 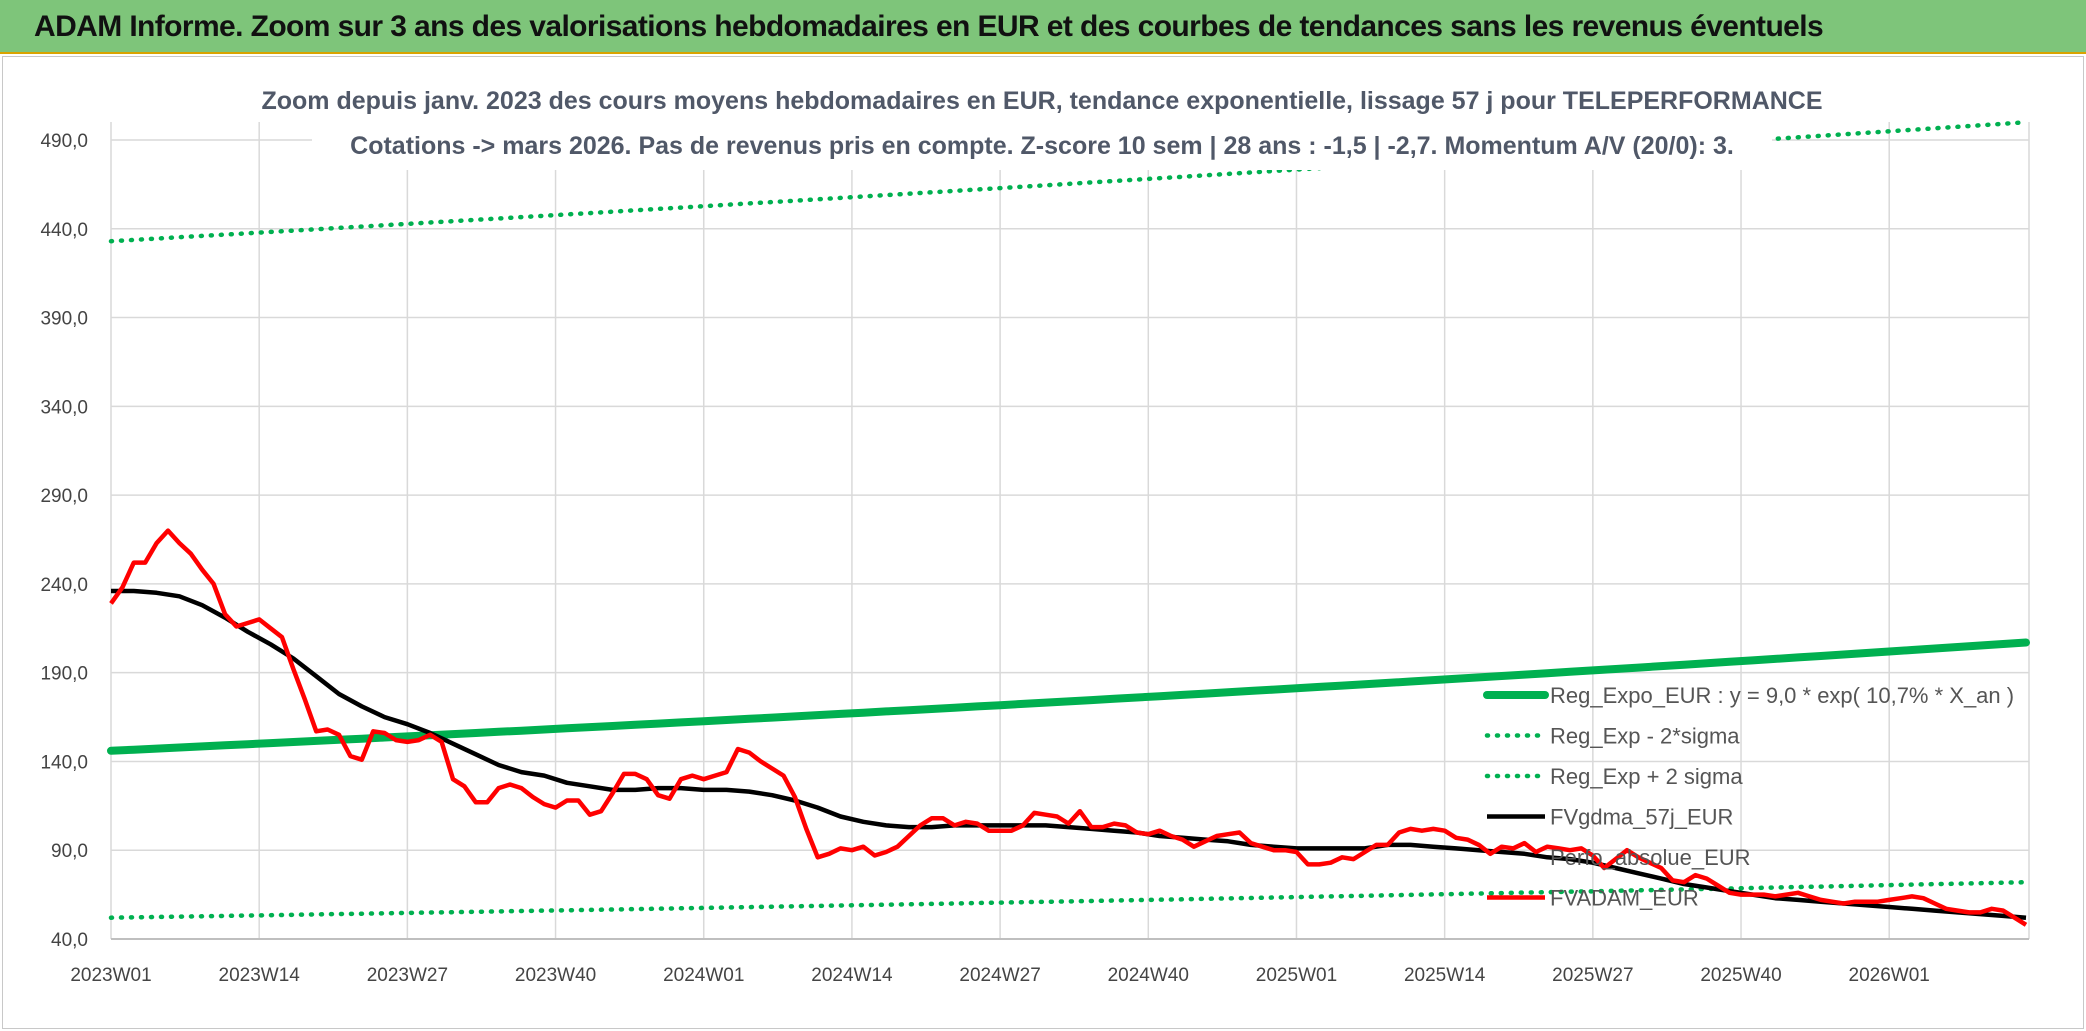 I want to click on legend-label: Reg_Exp + 2 sigma, so click(x=1646, y=776).